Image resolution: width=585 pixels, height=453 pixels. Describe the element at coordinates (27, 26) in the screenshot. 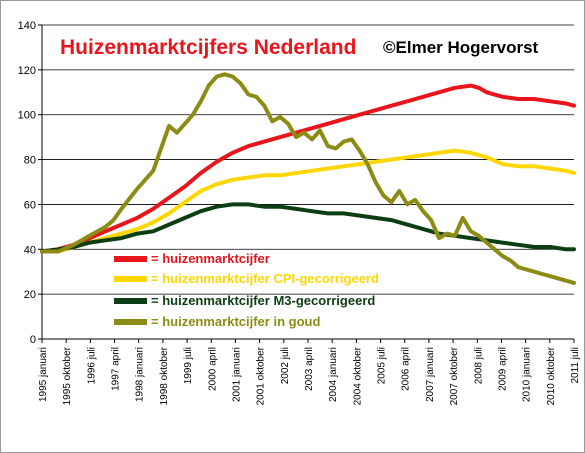

I see `y-tick-label: 140` at that location.